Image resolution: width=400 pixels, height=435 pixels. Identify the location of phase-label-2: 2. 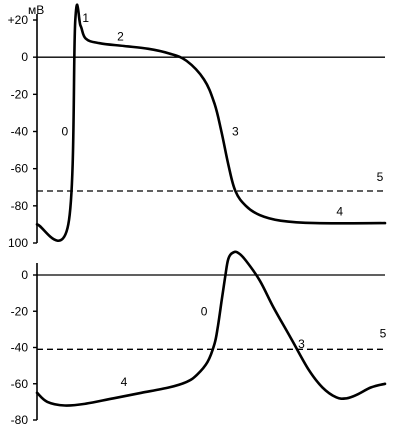
(120, 37).